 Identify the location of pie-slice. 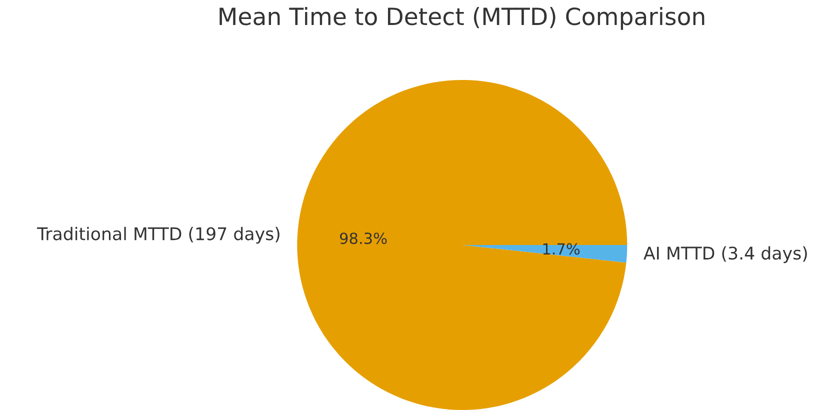
(545, 253).